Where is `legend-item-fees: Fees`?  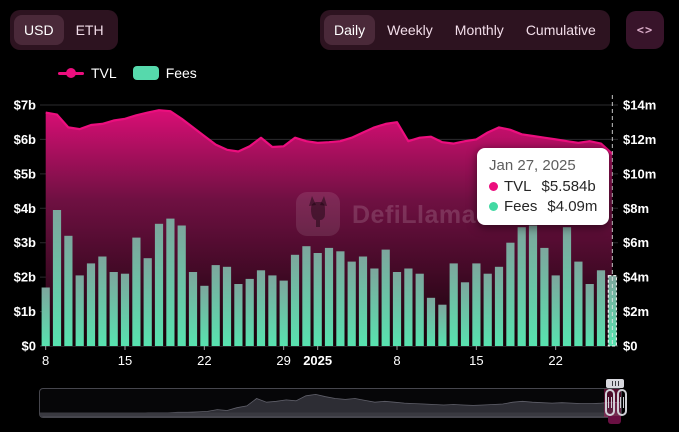 legend-item-fees: Fees is located at coordinates (164, 73).